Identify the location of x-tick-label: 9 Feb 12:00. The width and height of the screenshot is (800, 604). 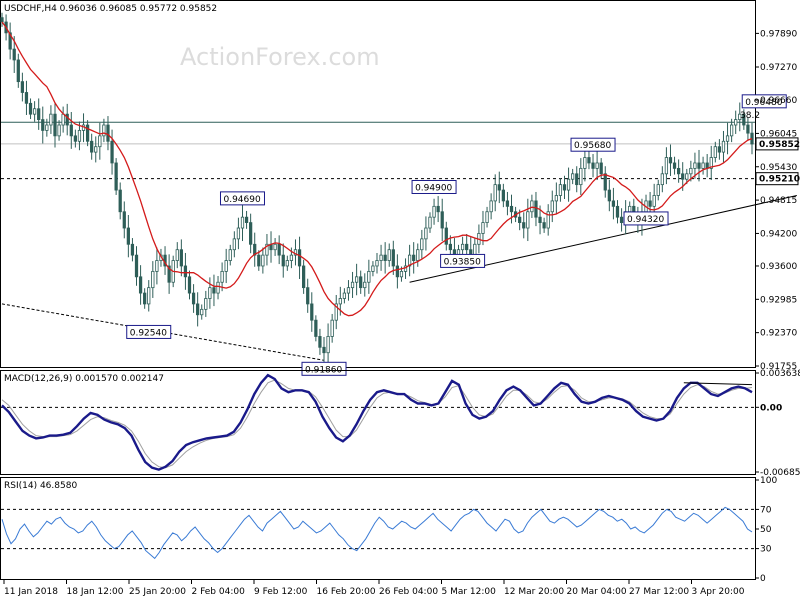
(281, 592).